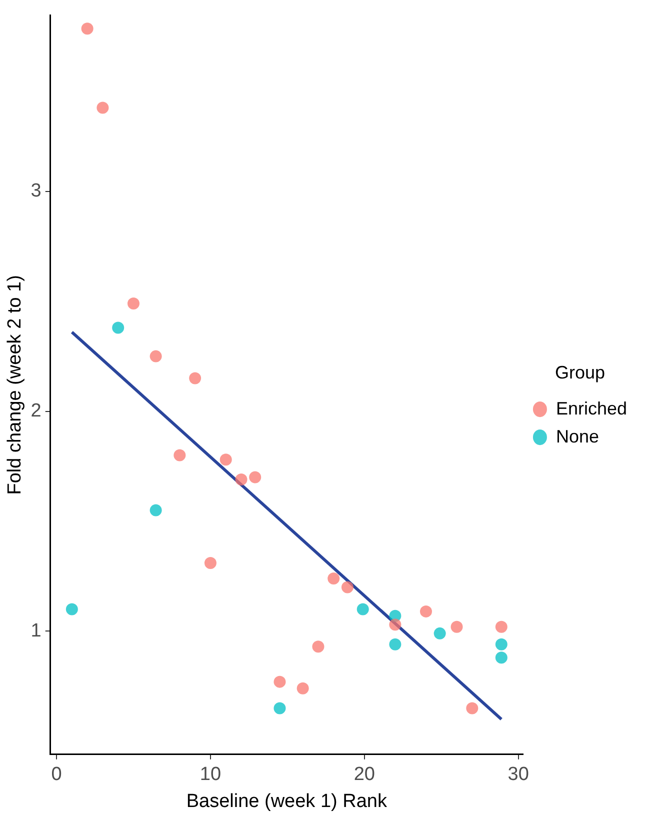  Describe the element at coordinates (579, 372) in the screenshot. I see `legend-title: Group` at that location.